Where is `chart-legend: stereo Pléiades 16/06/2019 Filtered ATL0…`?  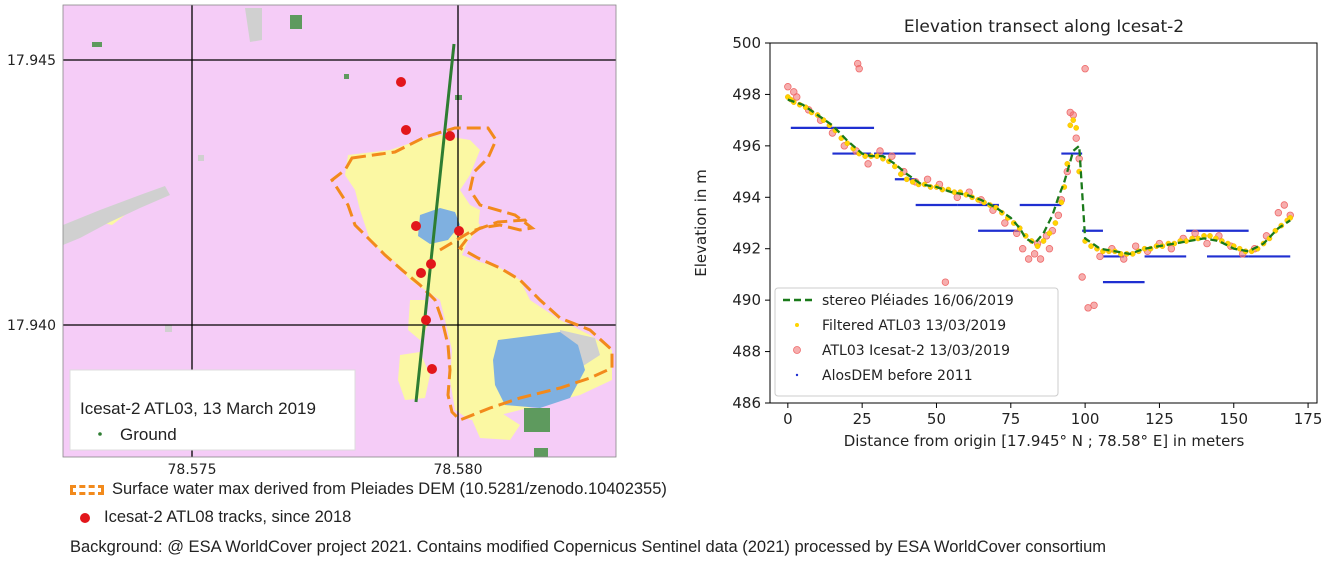
chart-legend: stereo Pléiades 16/06/2019 Filtered ATL0… is located at coordinates (916, 342).